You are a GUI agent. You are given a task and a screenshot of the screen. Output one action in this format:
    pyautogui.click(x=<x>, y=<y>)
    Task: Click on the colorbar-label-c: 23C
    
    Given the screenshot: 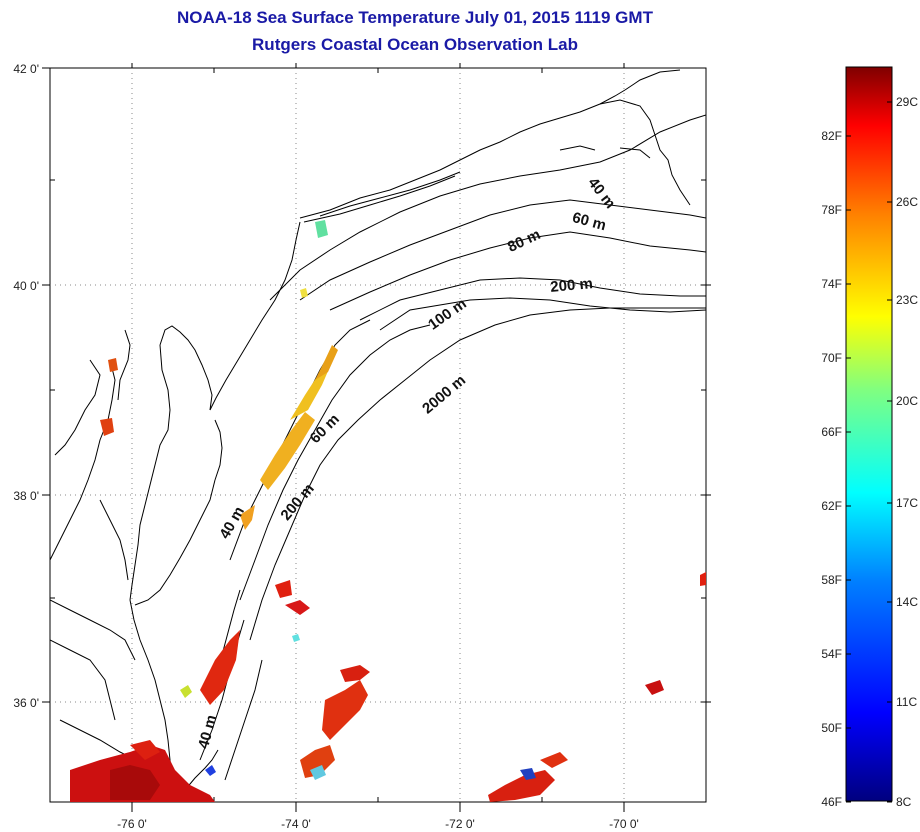 What is the action you would take?
    pyautogui.click(x=907, y=300)
    